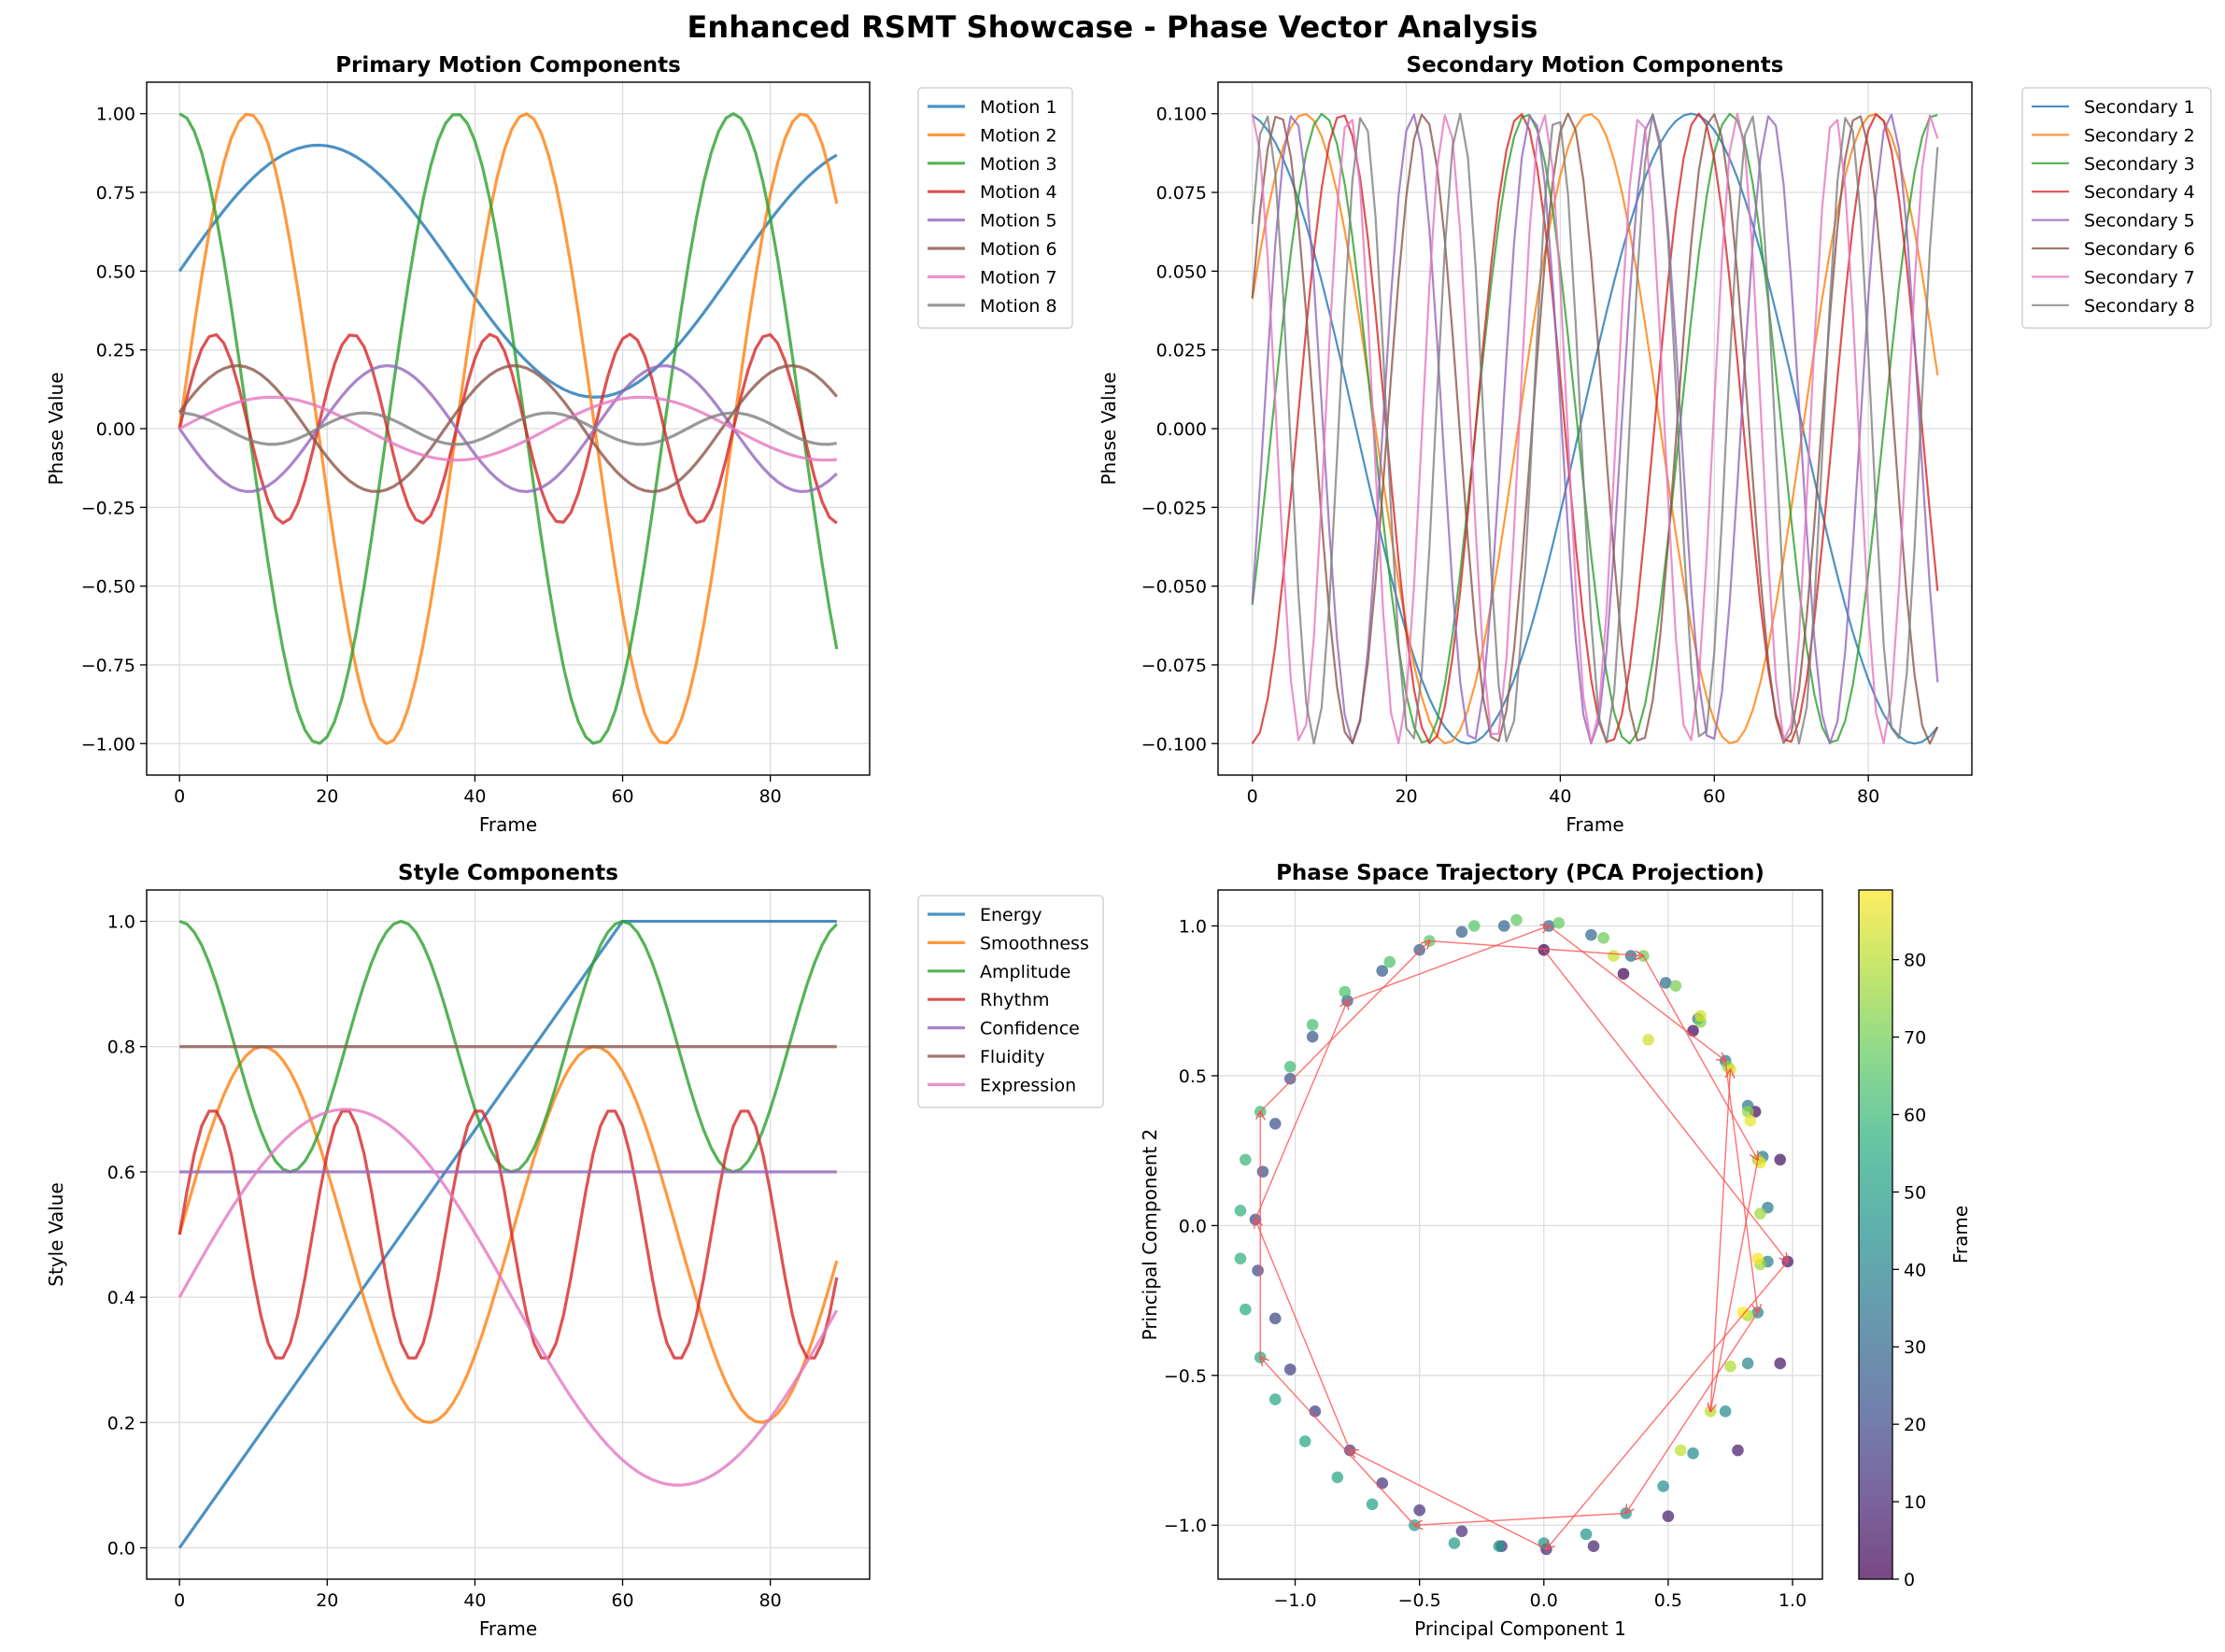 This screenshot has width=2225, height=1652. I want to click on x-tick-label: −0.5, so click(1419, 1600).